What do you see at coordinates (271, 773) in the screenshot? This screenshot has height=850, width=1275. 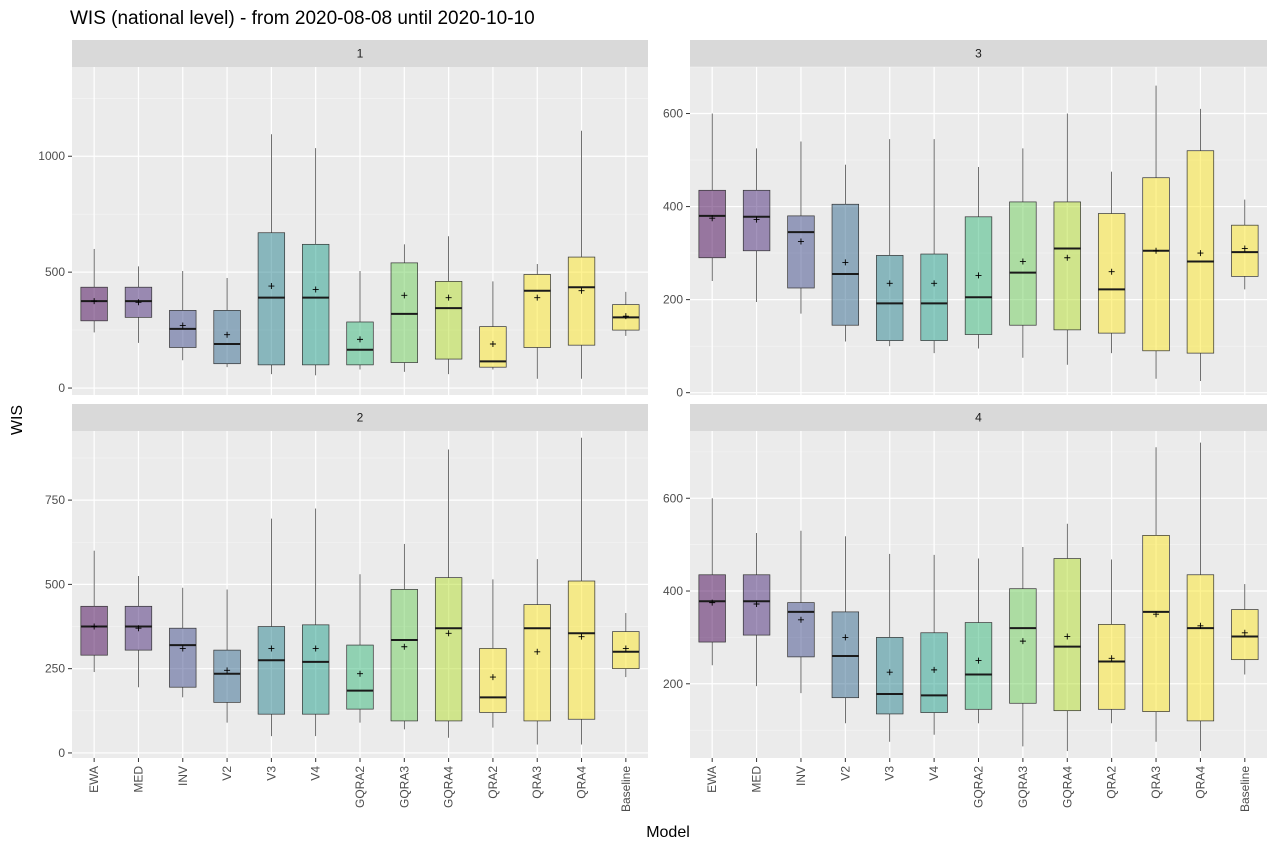 I see `x-tick-label: V3` at bounding box center [271, 773].